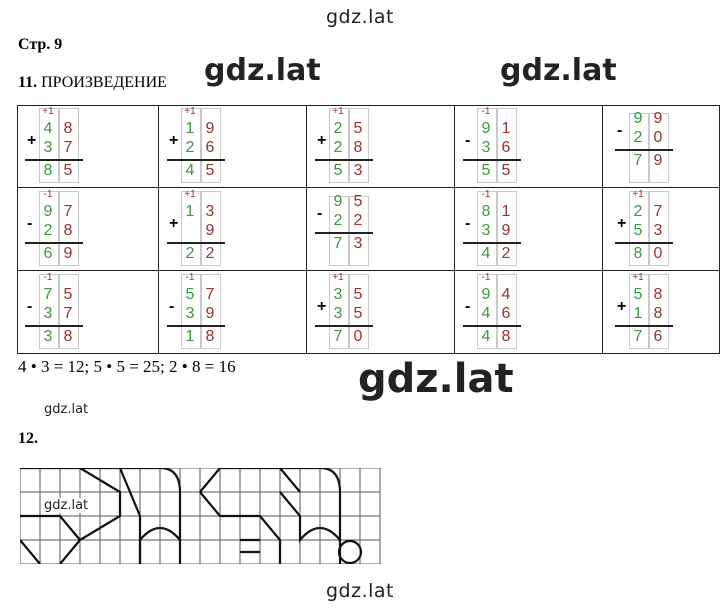  Describe the element at coordinates (529, 146) in the screenshot. I see `arith-cell: -1 9 1 3 6 5 5-` at that location.